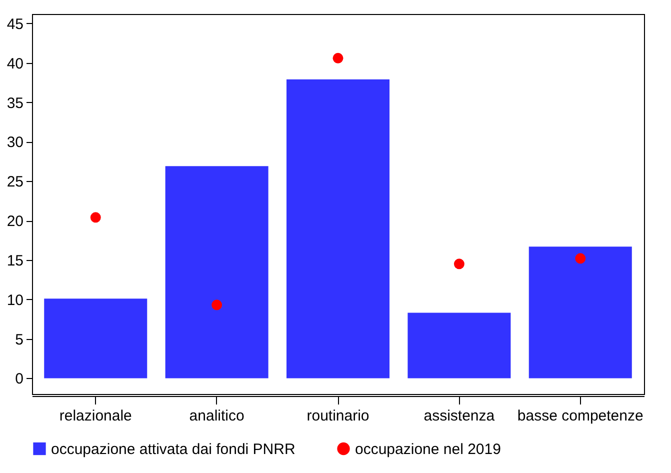  What do you see at coordinates (19, 339) in the screenshot?
I see `y-tick-label: 5` at bounding box center [19, 339].